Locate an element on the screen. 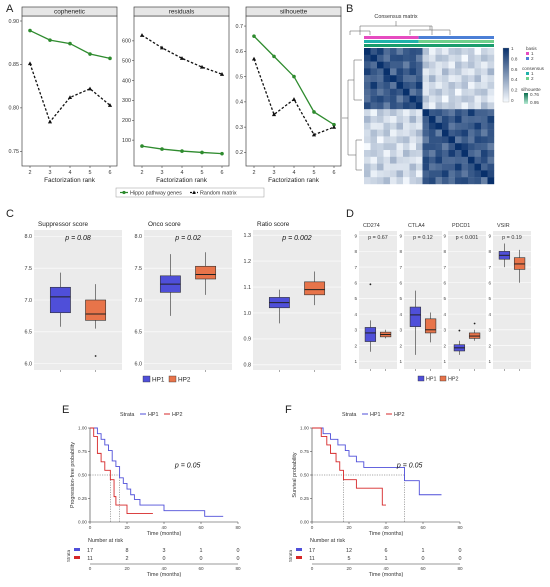 The width and height of the screenshot is (550, 587). boxplot-background-VSIR is located at coordinates (512, 300).